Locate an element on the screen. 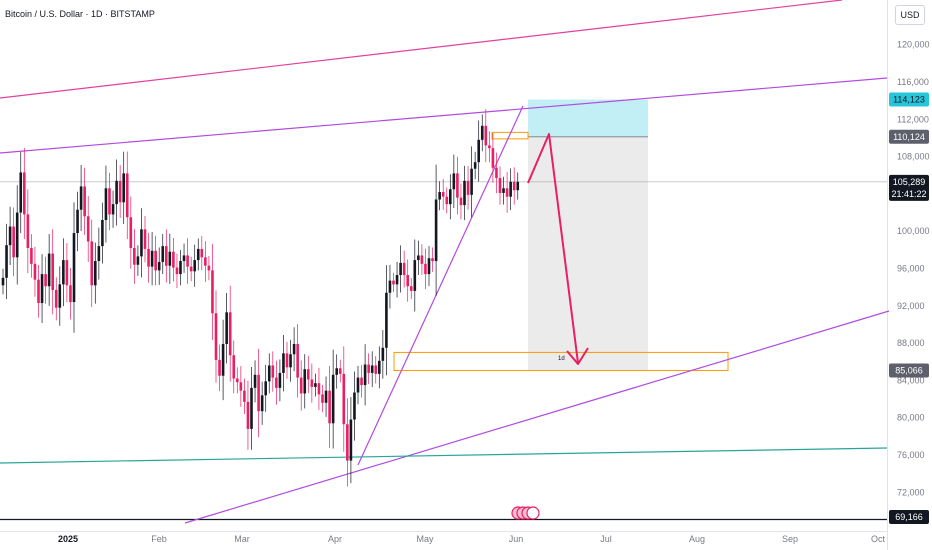 This screenshot has height=550, width=932. tradingview-logo-icon is located at coordinates (525, 513).